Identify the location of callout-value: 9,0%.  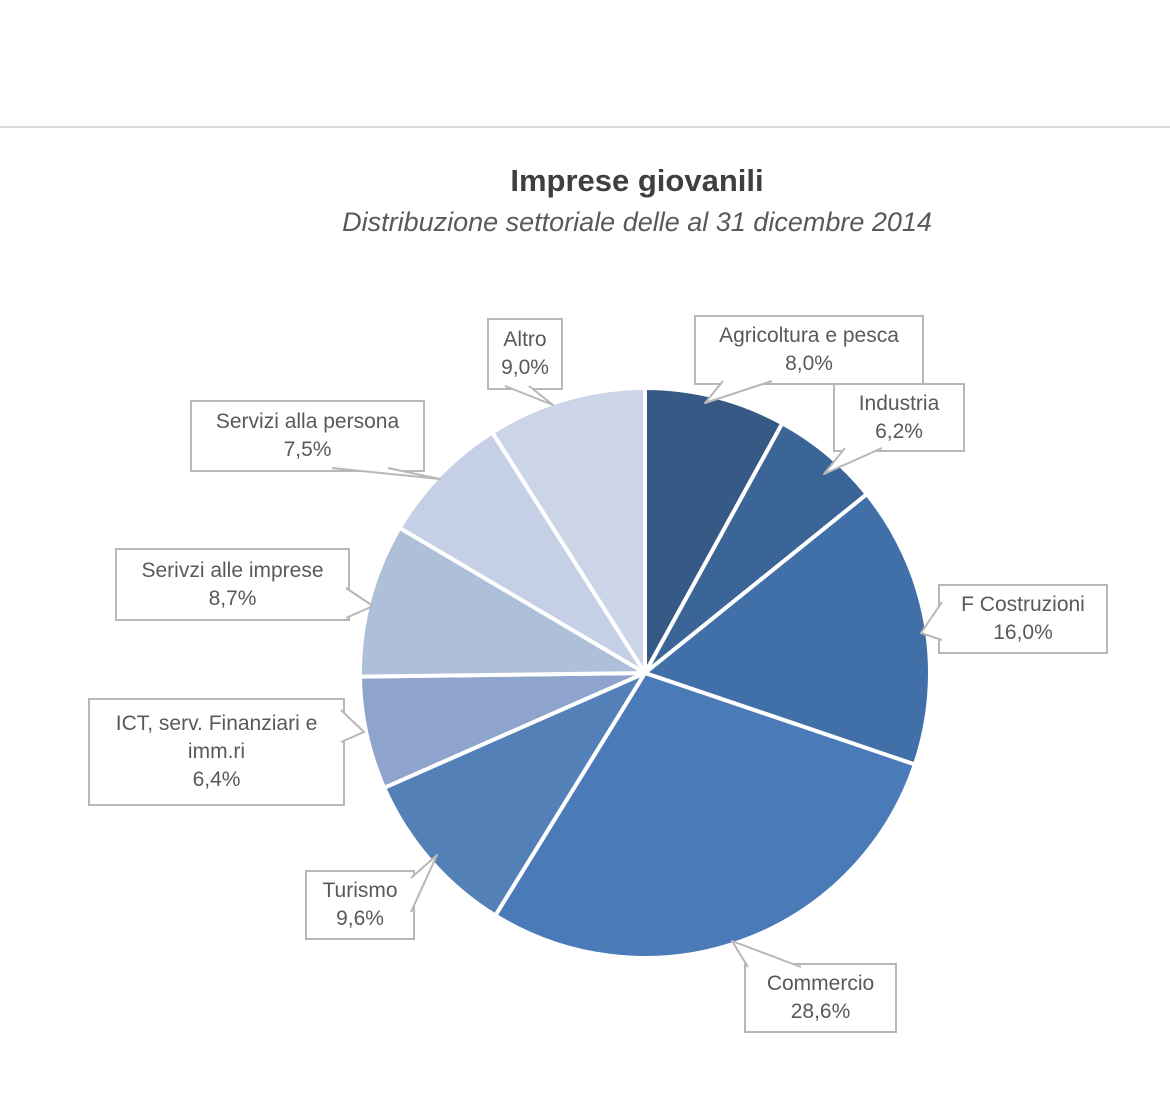
(525, 367).